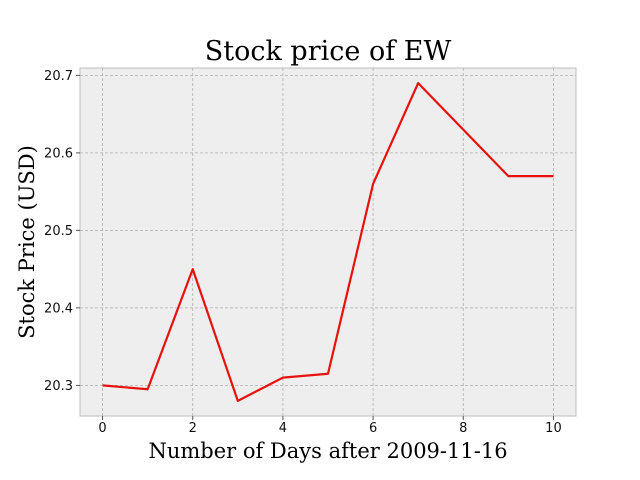 This screenshot has width=640, height=480. What do you see at coordinates (193, 428) in the screenshot?
I see `x-tick-label: 2` at bounding box center [193, 428].